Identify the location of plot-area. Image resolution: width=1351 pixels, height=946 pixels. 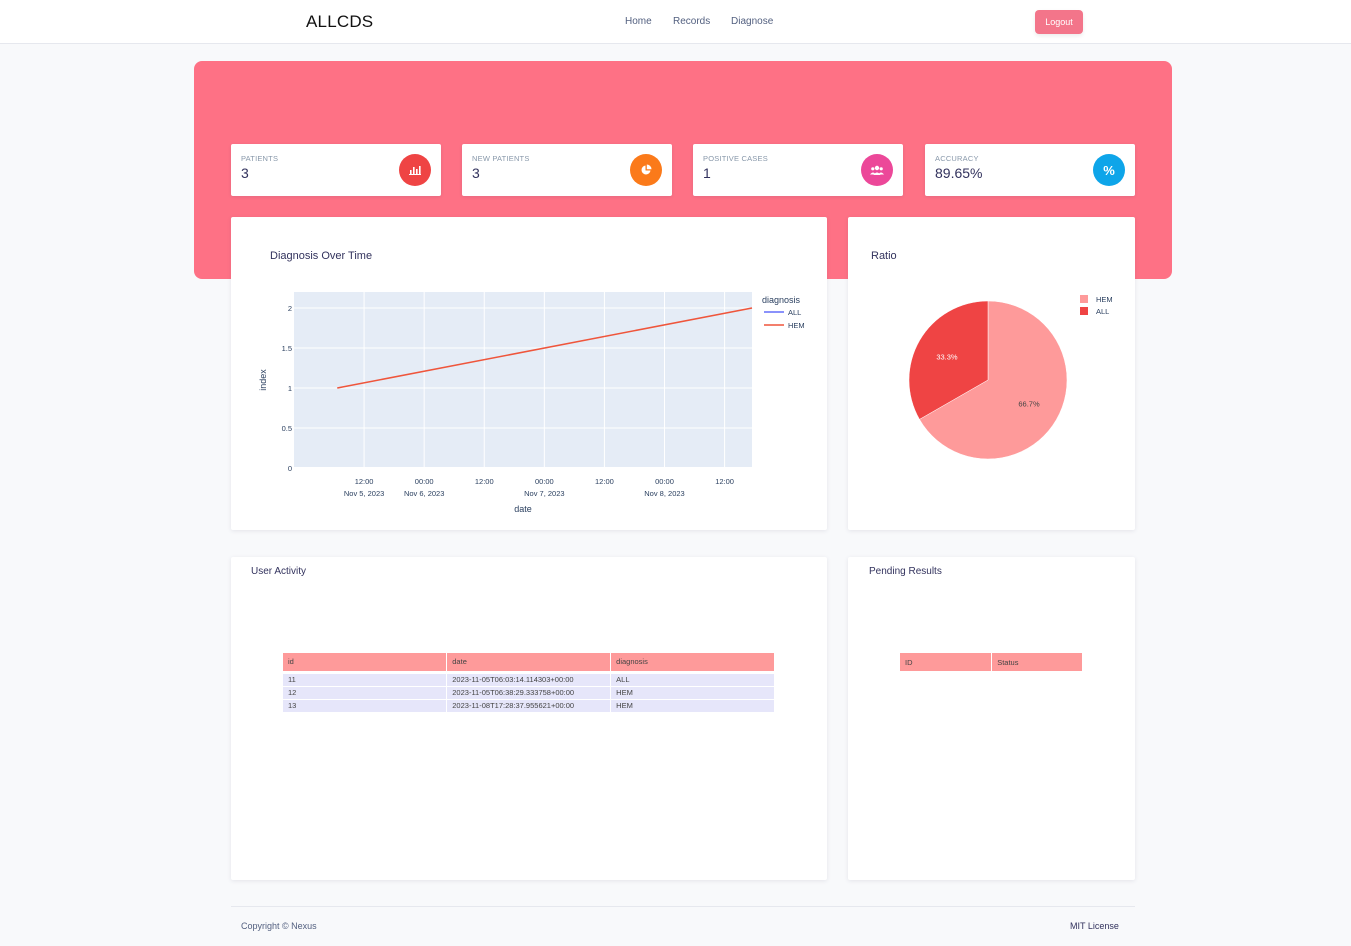
(523, 380).